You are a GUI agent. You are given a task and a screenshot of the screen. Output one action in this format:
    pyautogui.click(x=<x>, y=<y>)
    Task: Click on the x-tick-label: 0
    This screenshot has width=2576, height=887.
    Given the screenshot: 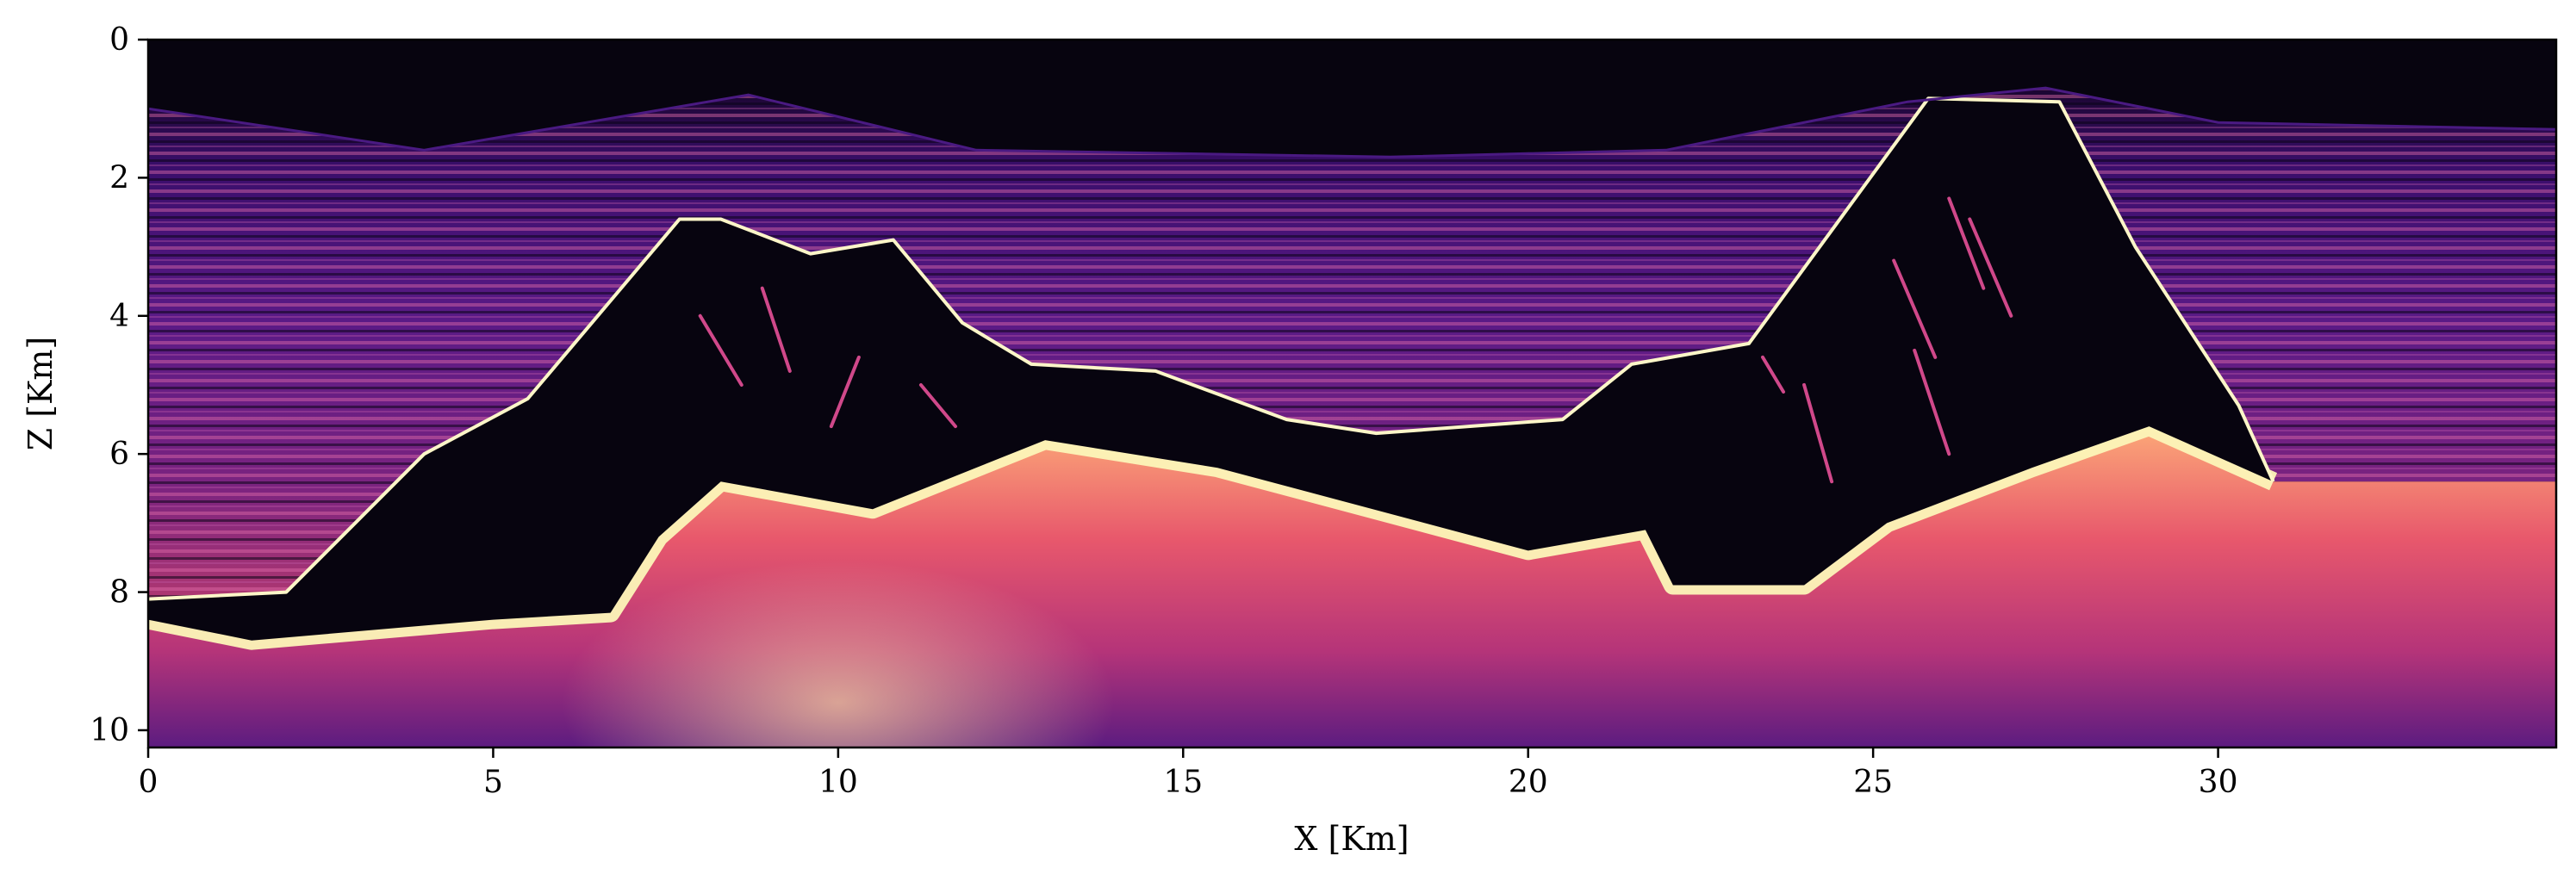 What is the action you would take?
    pyautogui.click(x=149, y=783)
    